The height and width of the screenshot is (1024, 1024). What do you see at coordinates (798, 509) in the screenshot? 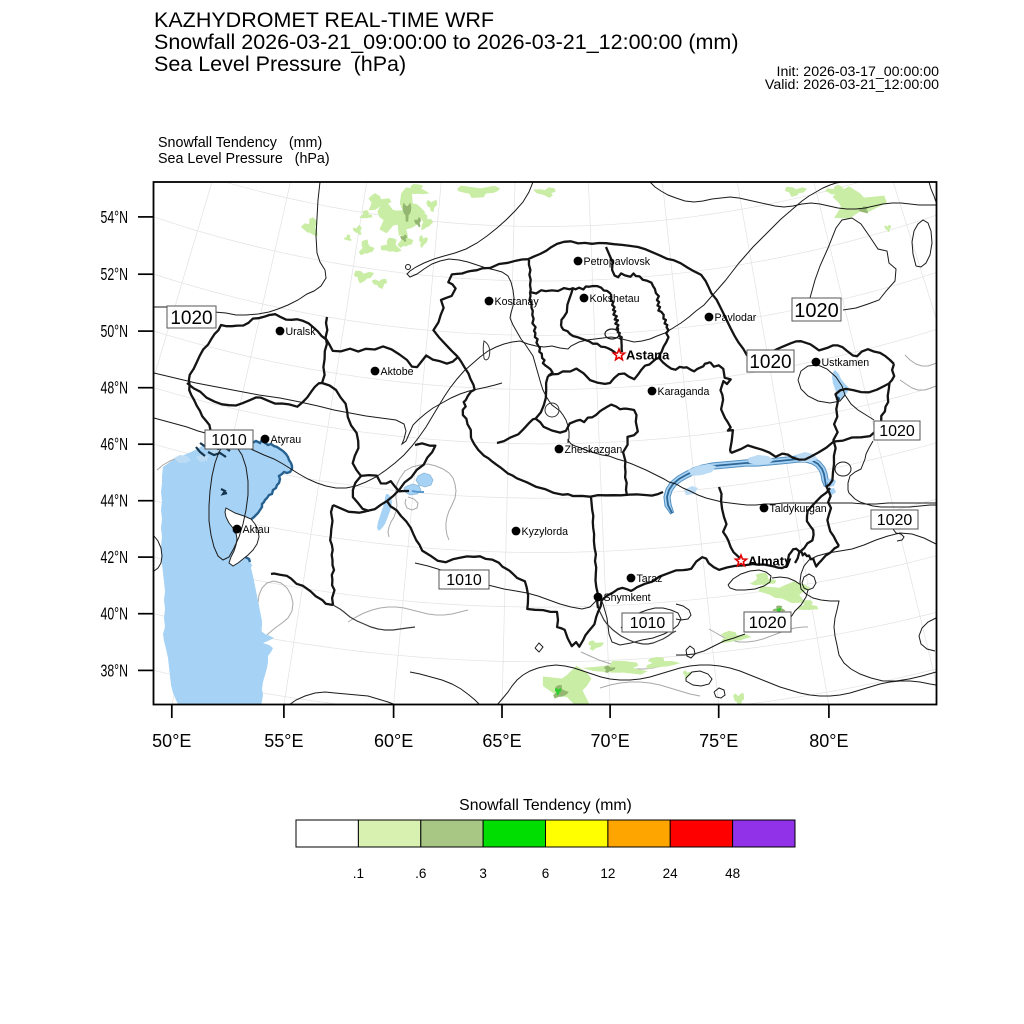
I see `svg-text: Taldykurgan` at bounding box center [798, 509].